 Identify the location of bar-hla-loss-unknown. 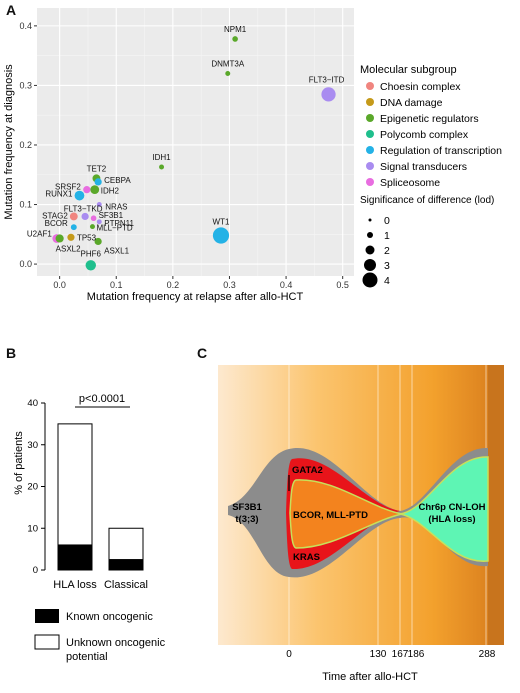
(75, 484).